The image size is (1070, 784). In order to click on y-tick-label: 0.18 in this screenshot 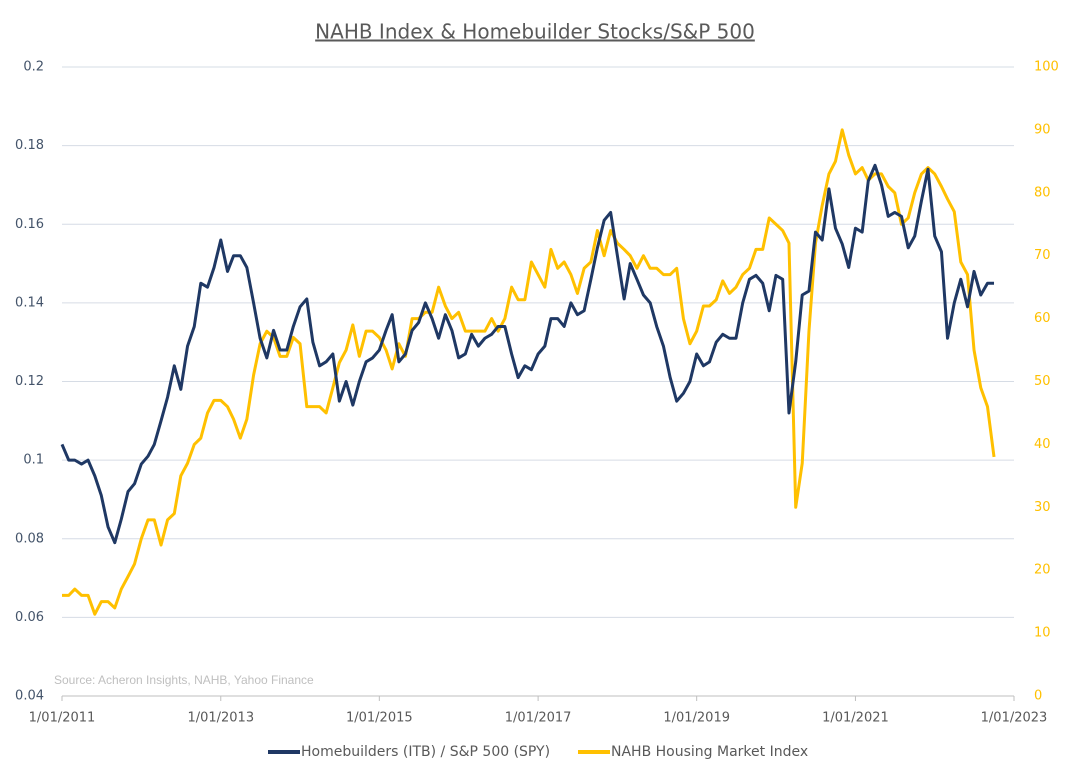, I will do `click(29, 145)`.